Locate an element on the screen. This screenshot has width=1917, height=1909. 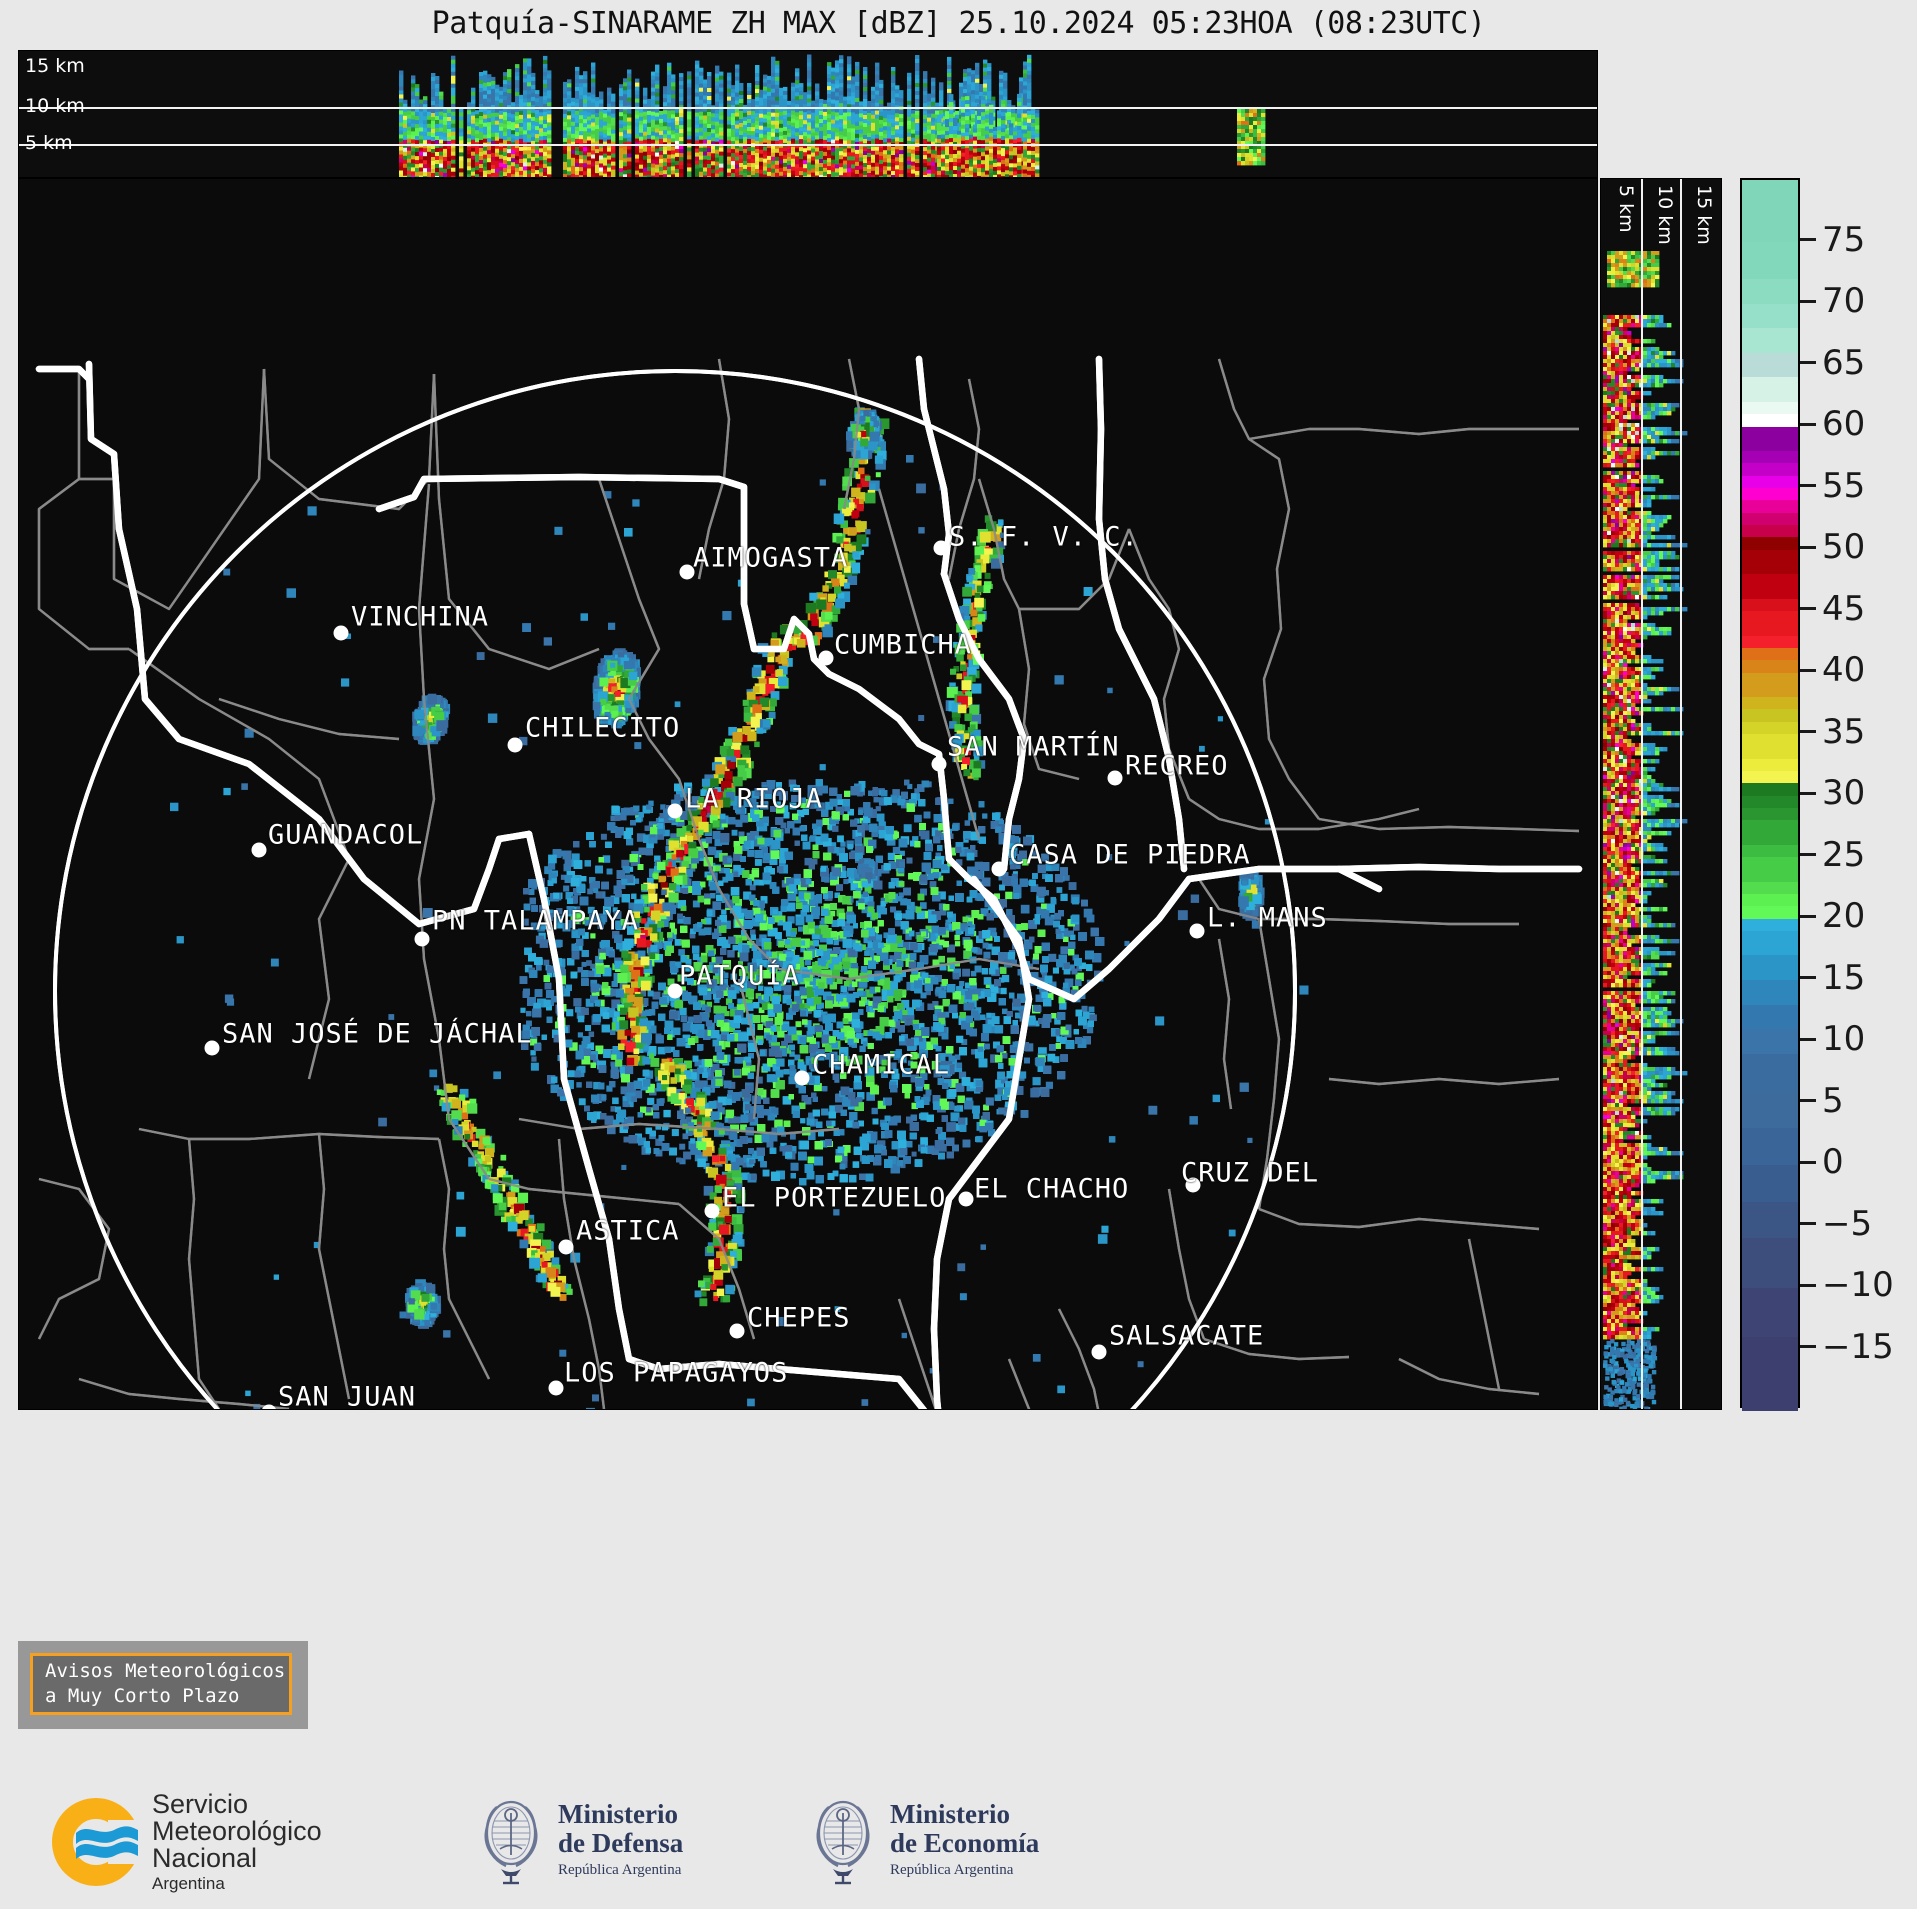
colorbar-tick-labels: 75 70 65 60 55 50 45 40 35 30 25 20 15 10 5 0 −5 −10 −15 is located at coordinates (1855, 793).